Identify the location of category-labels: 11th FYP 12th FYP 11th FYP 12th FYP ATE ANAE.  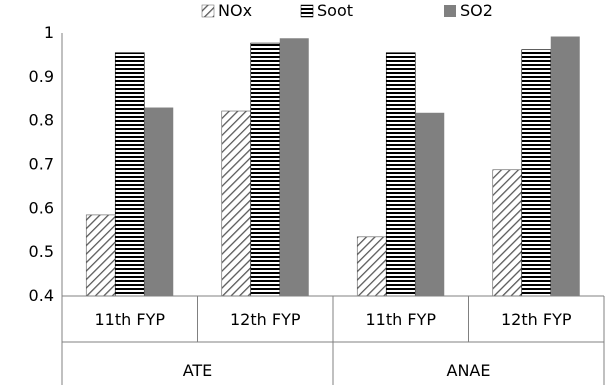
(333, 345).